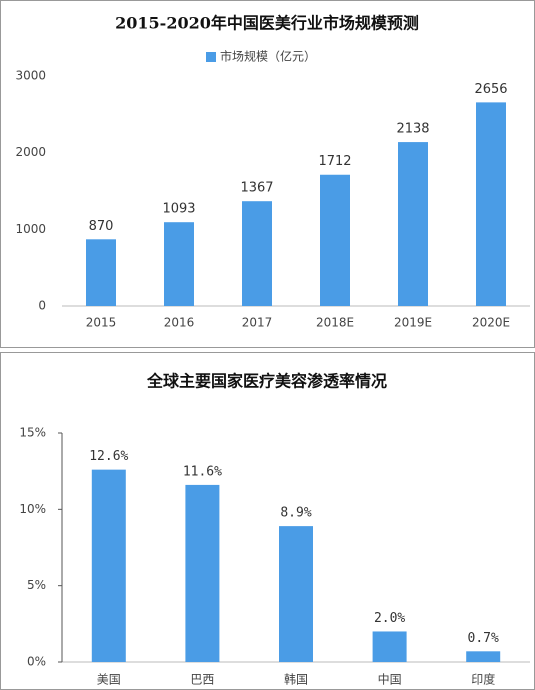 The image size is (535, 690). I want to click on y-tick-label: 0, so click(42, 306).